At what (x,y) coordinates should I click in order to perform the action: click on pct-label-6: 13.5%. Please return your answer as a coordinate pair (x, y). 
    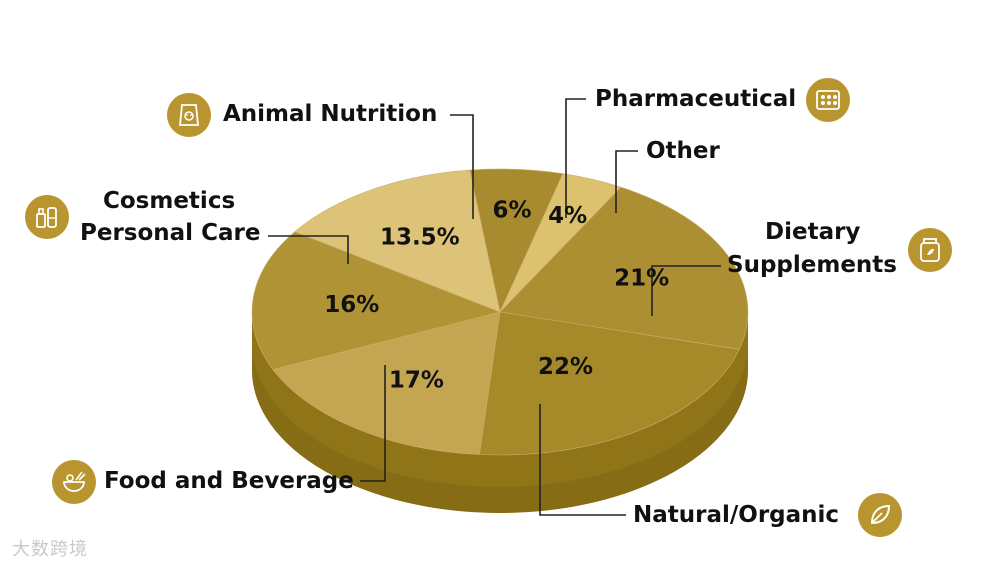
    Looking at the image, I should click on (420, 237).